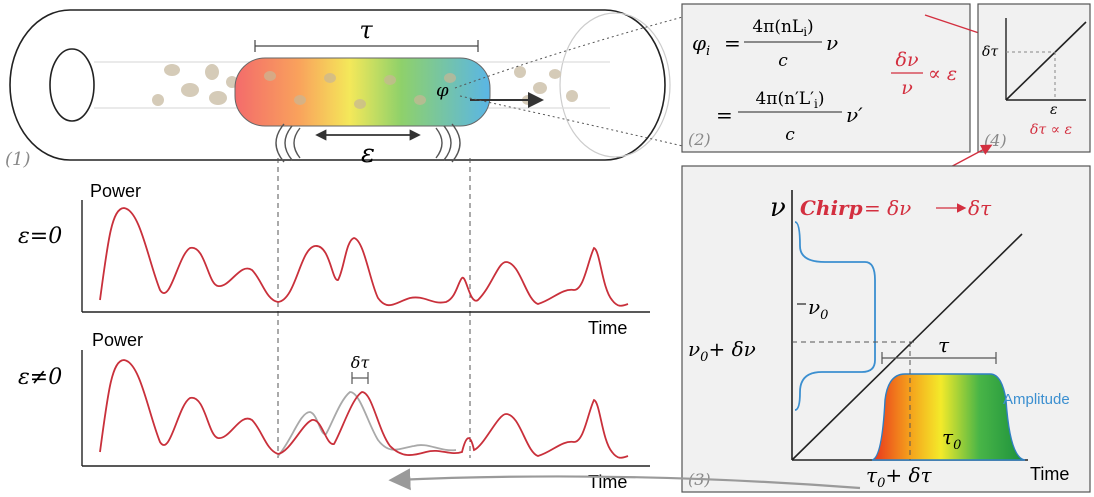  Describe the element at coordinates (724, 115) in the screenshot. I see `eq-sign-2: =` at that location.